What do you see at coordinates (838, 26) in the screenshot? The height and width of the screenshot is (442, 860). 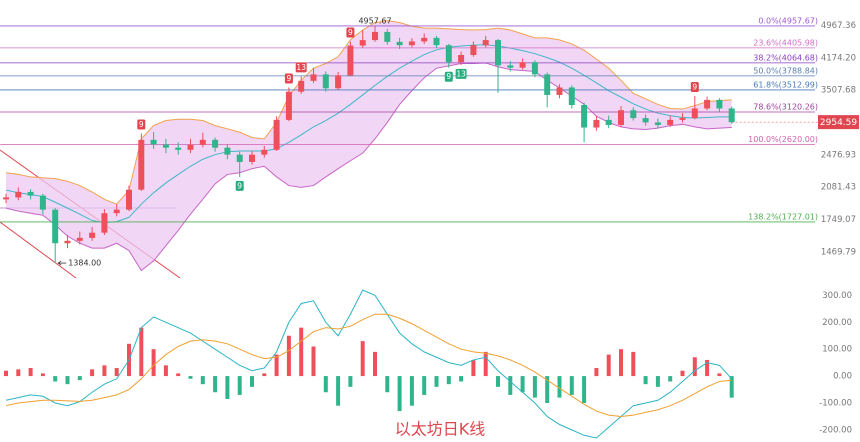 I see `y-tick-label: 4967.36` at bounding box center [838, 26].